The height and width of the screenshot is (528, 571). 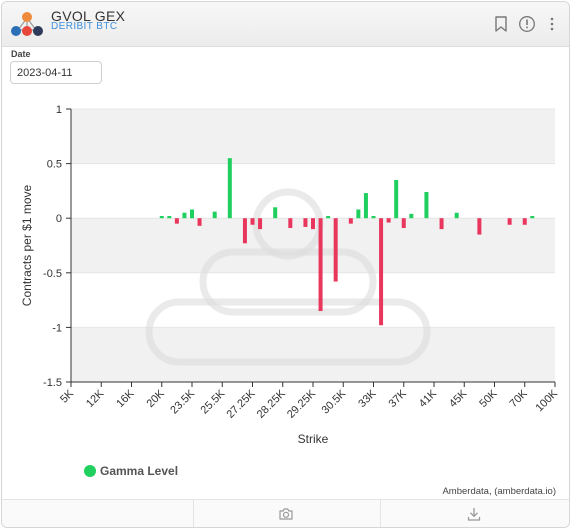 I want to click on x-tick-label: 50K, so click(x=488, y=398).